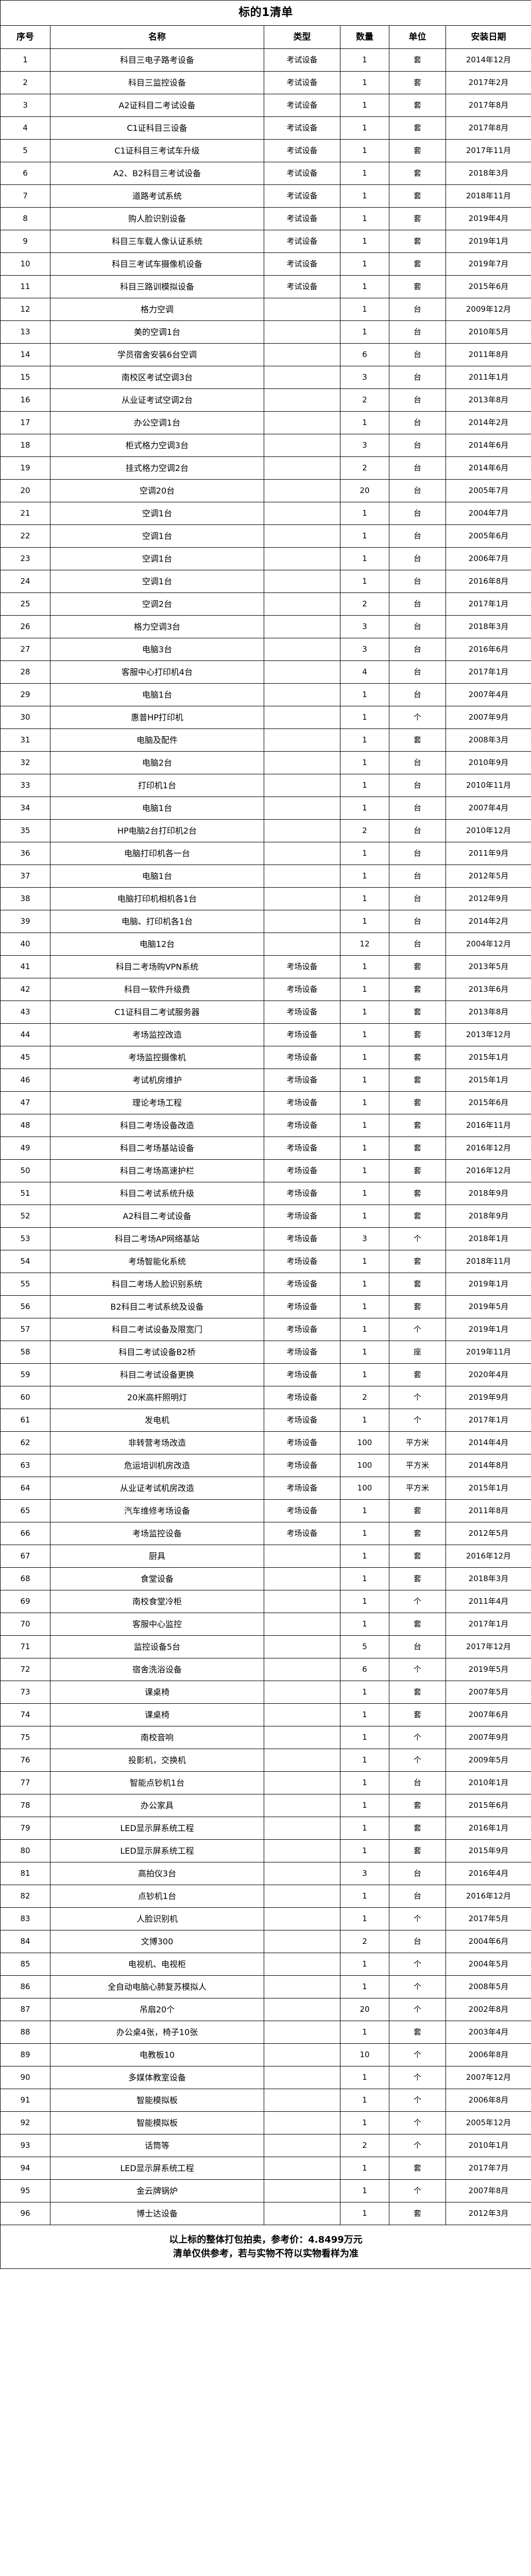  I want to click on row-seq: 92, so click(25, 2122).